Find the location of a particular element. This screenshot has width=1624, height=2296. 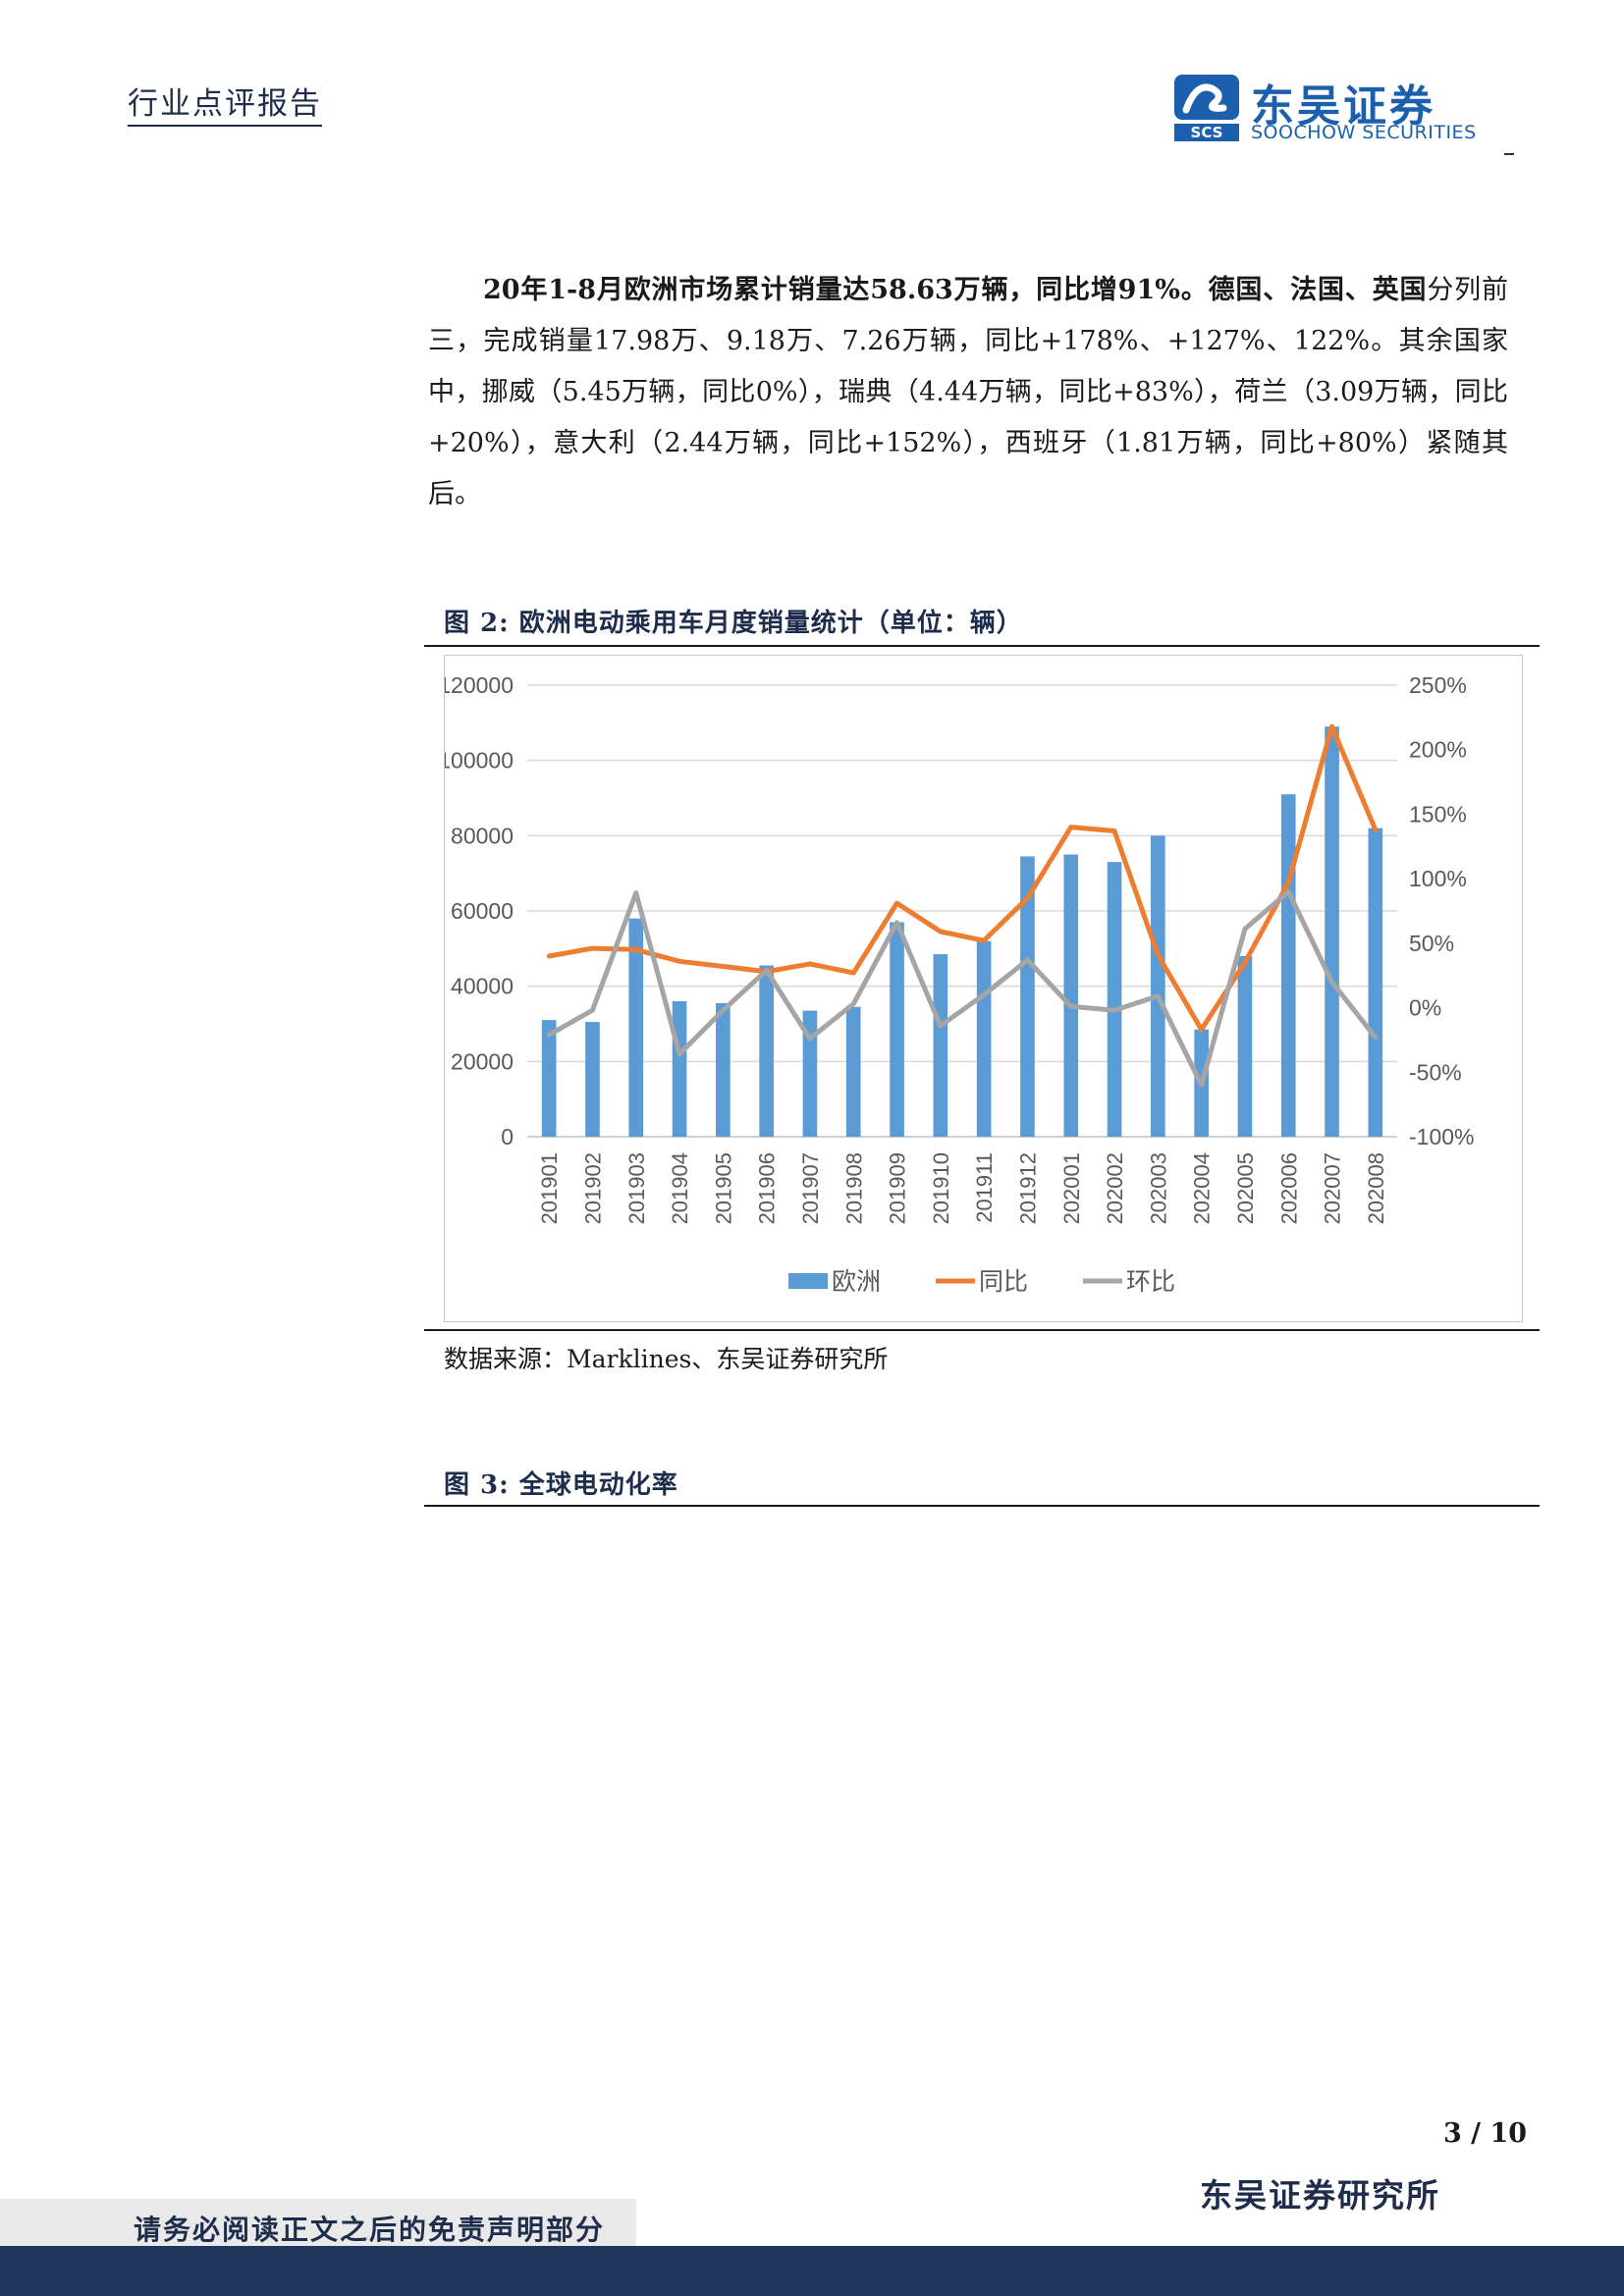

logo-mark-text: SCS is located at coordinates (1207, 132).